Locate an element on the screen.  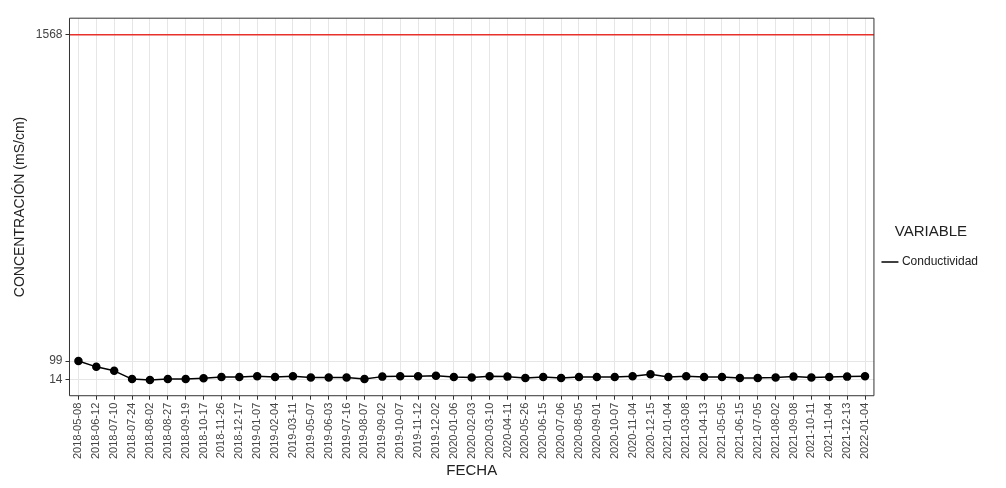
y-tick-label: 99 is located at coordinates (56, 360).